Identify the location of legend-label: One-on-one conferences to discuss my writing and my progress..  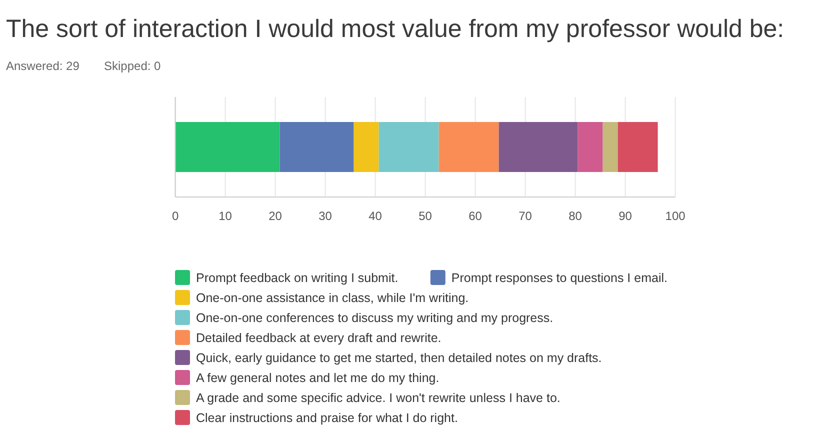
(375, 318).